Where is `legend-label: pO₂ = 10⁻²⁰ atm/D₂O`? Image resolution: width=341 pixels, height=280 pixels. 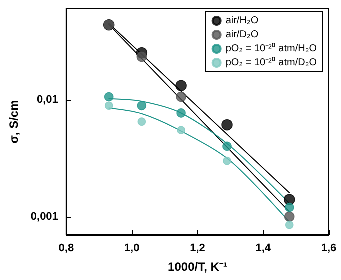 legend-label: pO₂ = 10⁻²⁰ atm/D₂O is located at coordinates (272, 62).